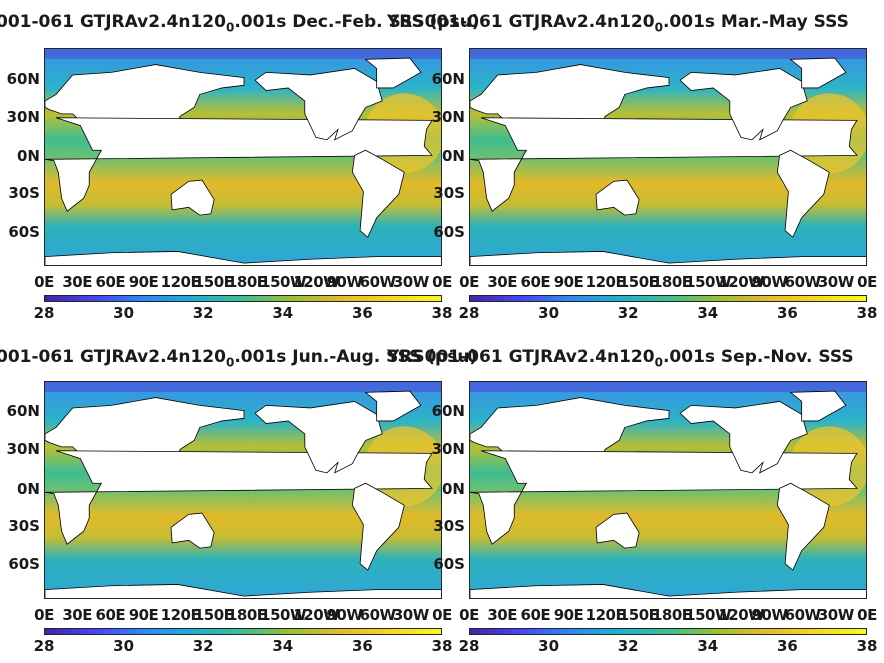 Image resolution: width=884 pixels, height=663 pixels. What do you see at coordinates (442, 646) in the screenshot?
I see `colorbar-tick-label: 38` at bounding box center [442, 646].